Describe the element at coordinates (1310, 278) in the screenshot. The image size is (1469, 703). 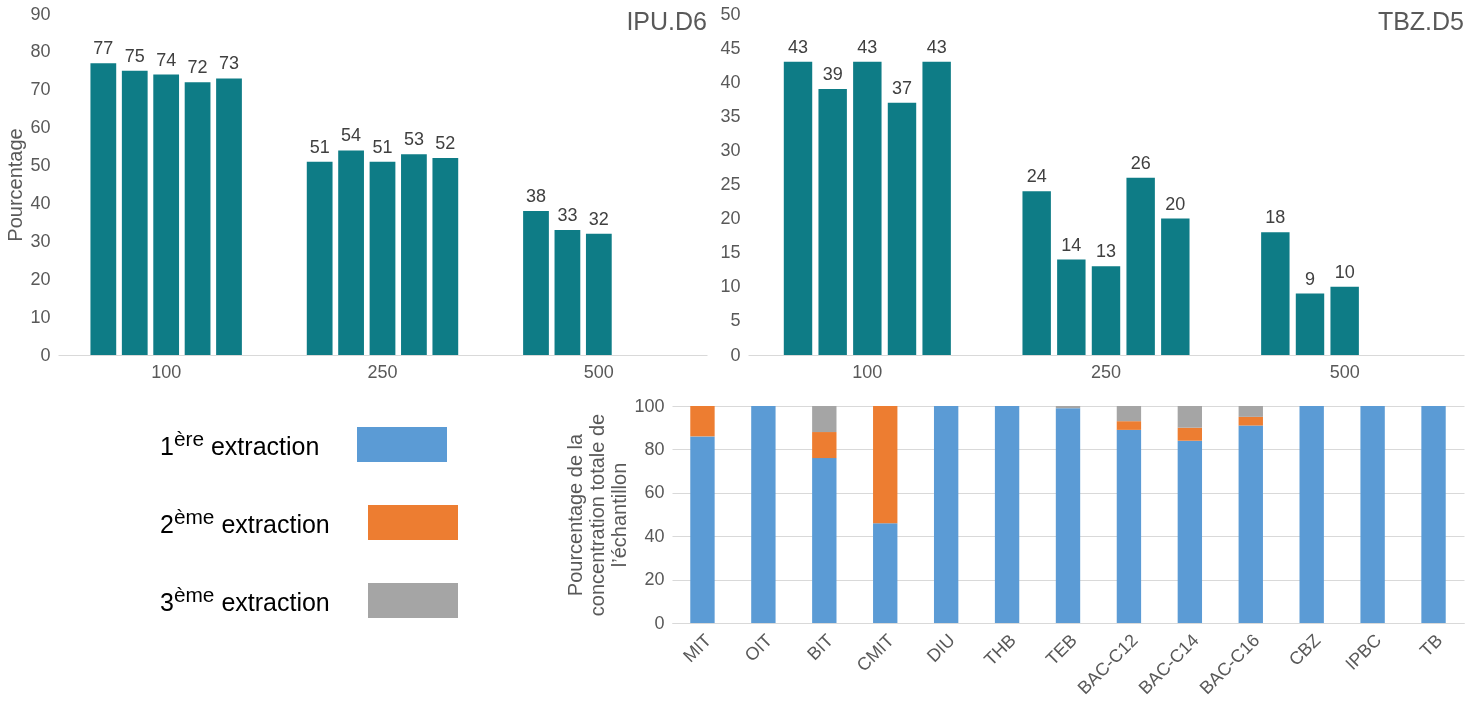
I see `data-label: 9` at that location.